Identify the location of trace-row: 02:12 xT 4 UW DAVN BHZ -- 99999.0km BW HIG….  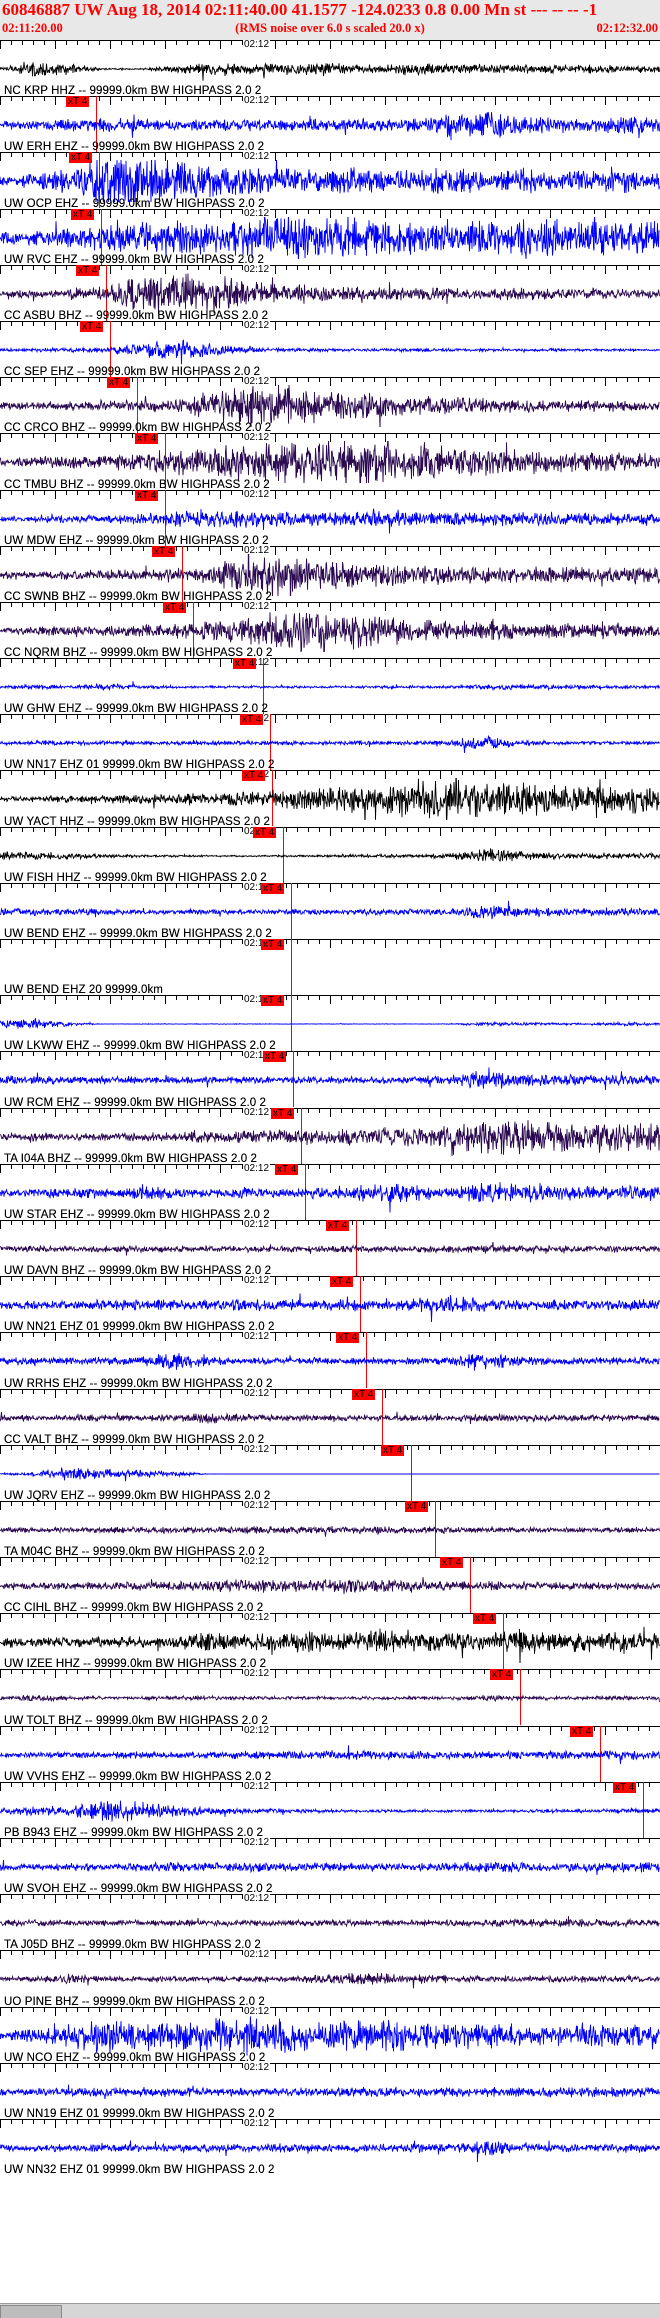
(330, 1248).